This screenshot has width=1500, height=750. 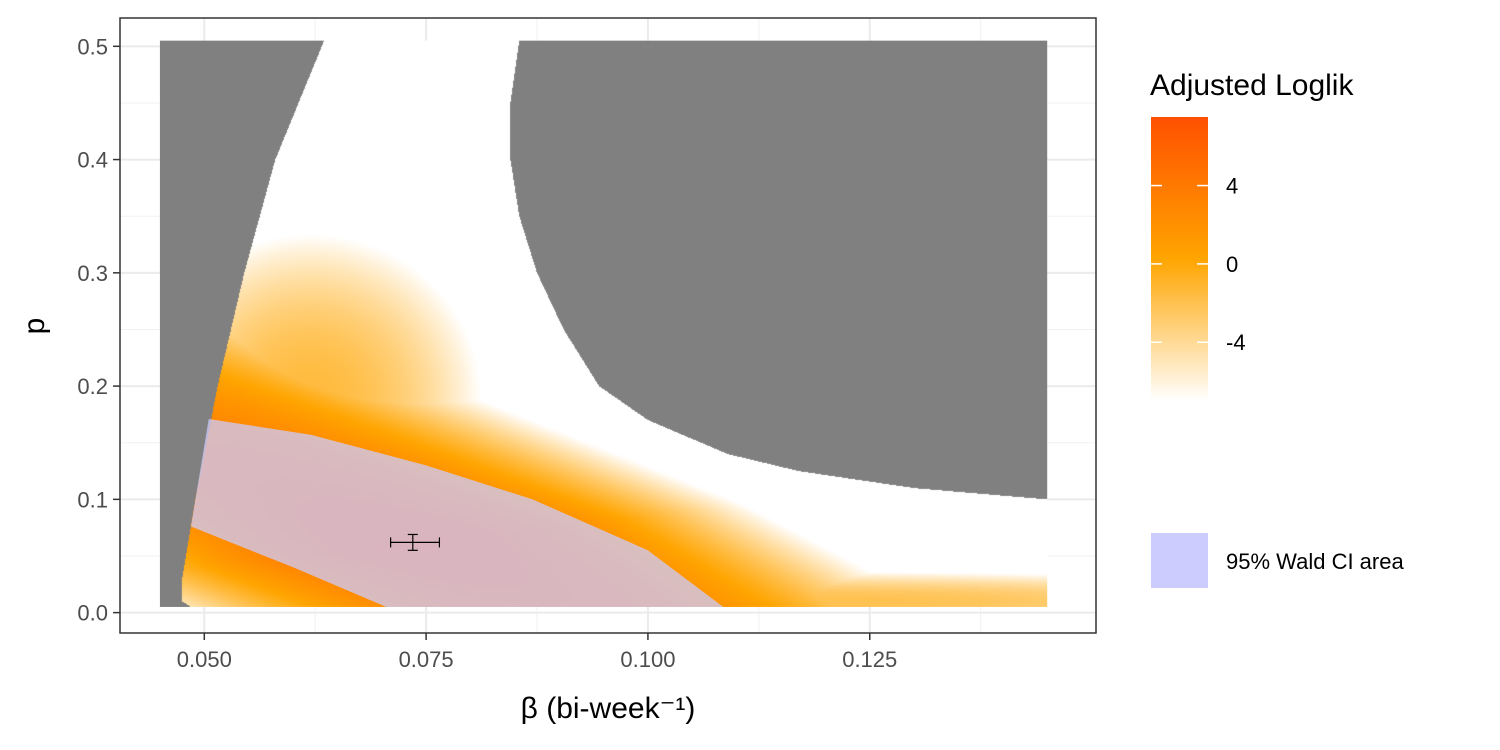 I want to click on y-tick-label: 0.2, so click(x=92, y=386).